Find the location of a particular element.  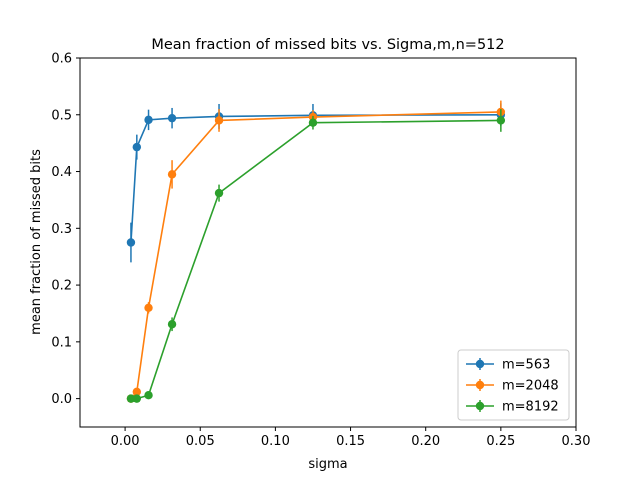

x-tick-label: 0.30 is located at coordinates (576, 441).